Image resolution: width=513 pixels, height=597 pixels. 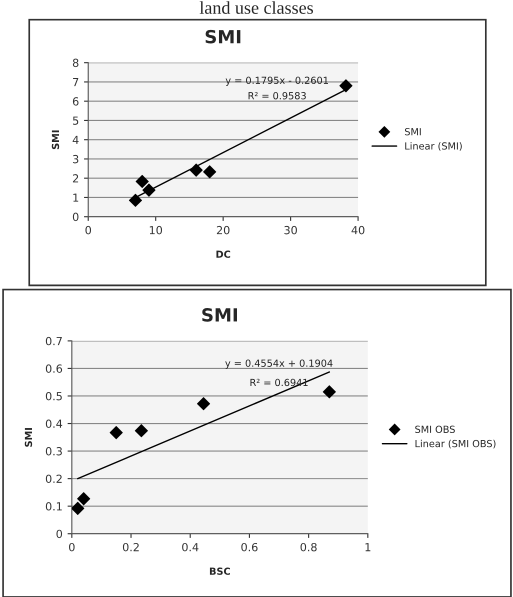 I want to click on y-tick-label: 2, so click(x=75, y=178).